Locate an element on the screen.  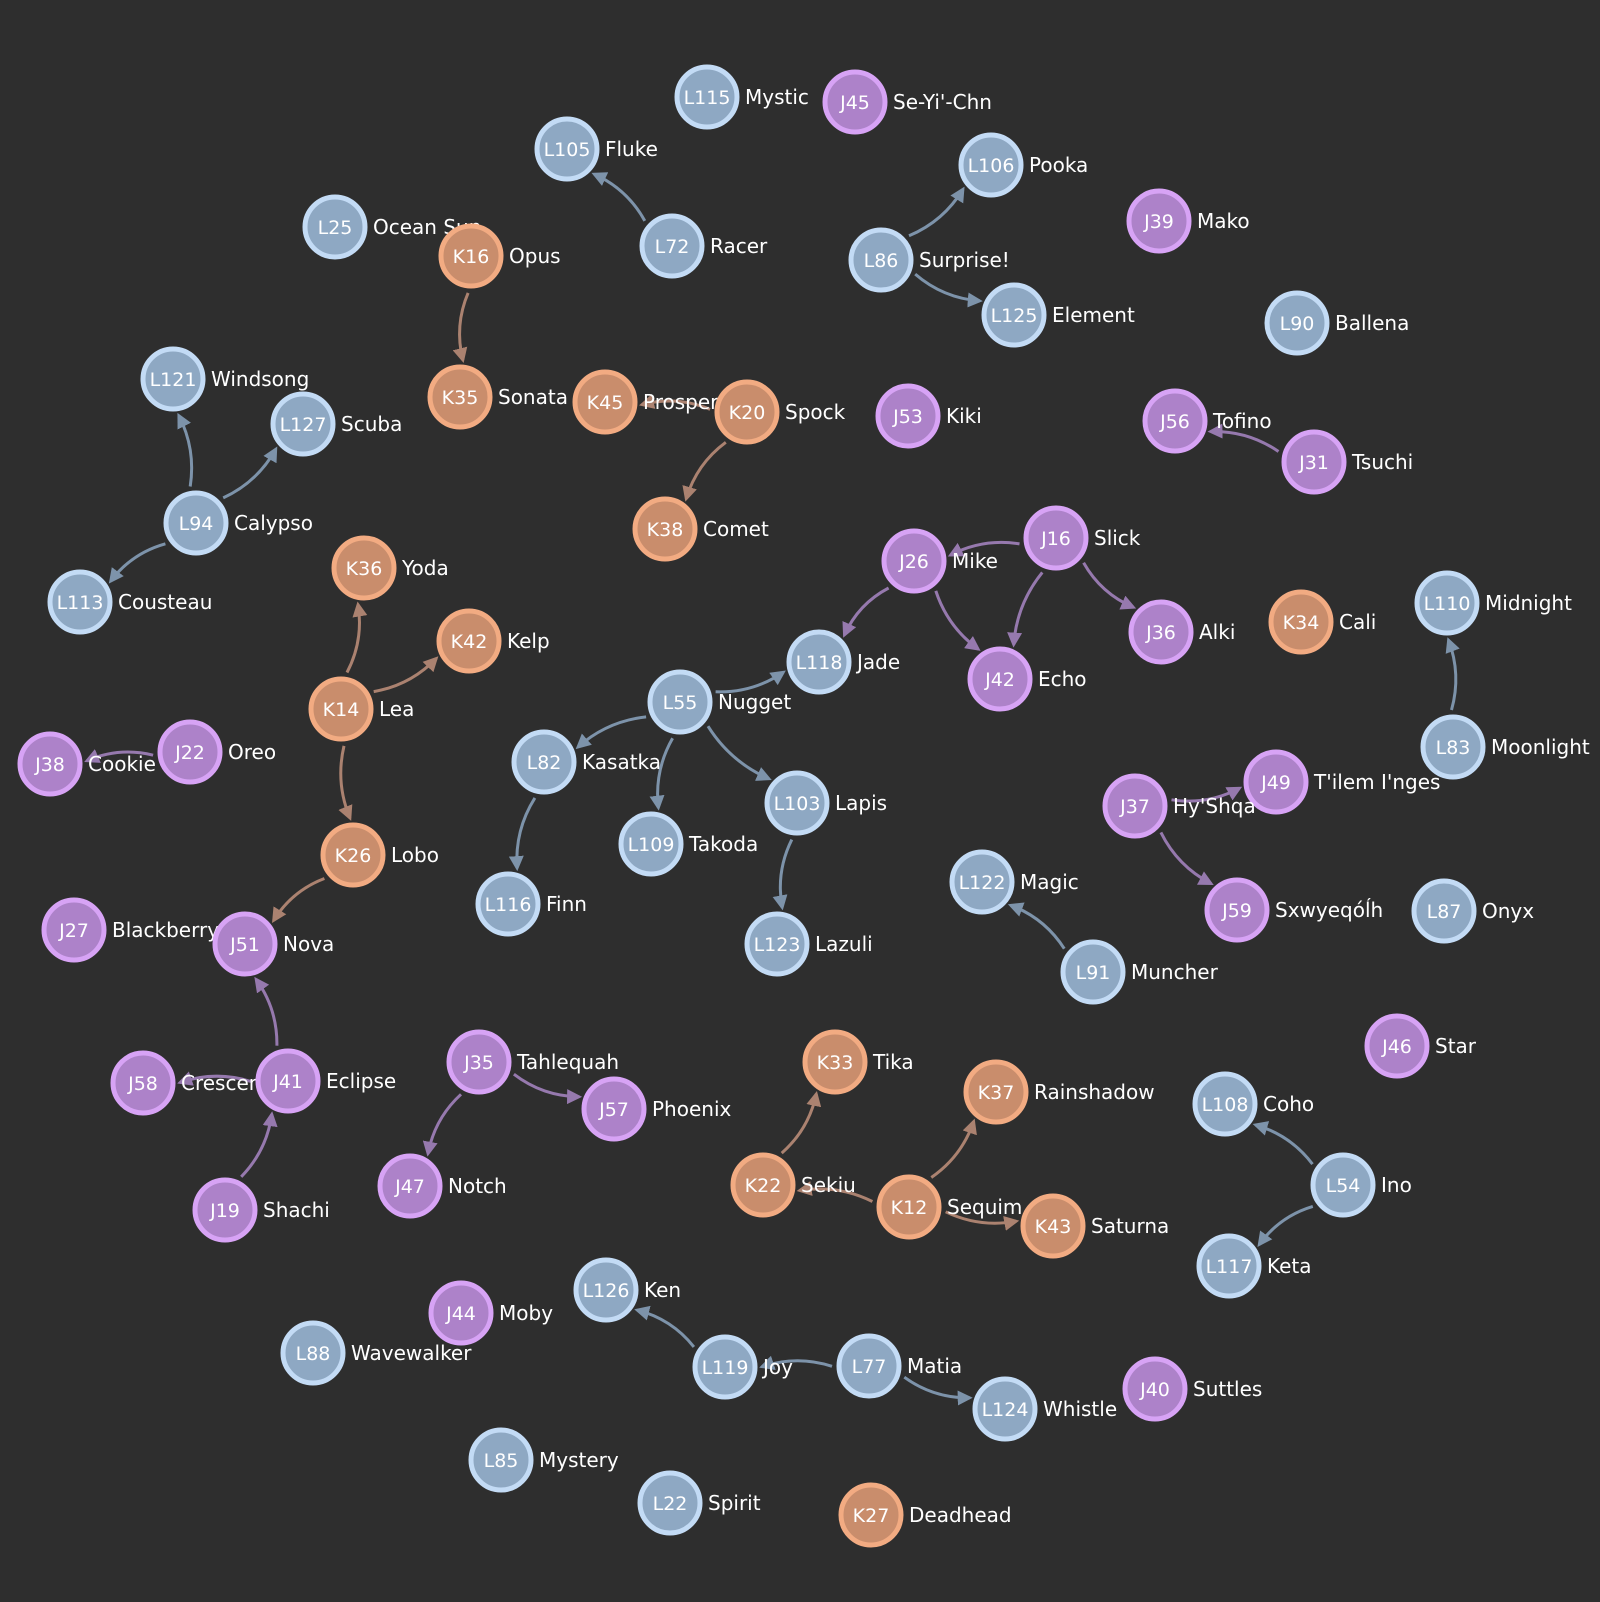
node-L82: L82 Kasatka is located at coordinates (586, 762).